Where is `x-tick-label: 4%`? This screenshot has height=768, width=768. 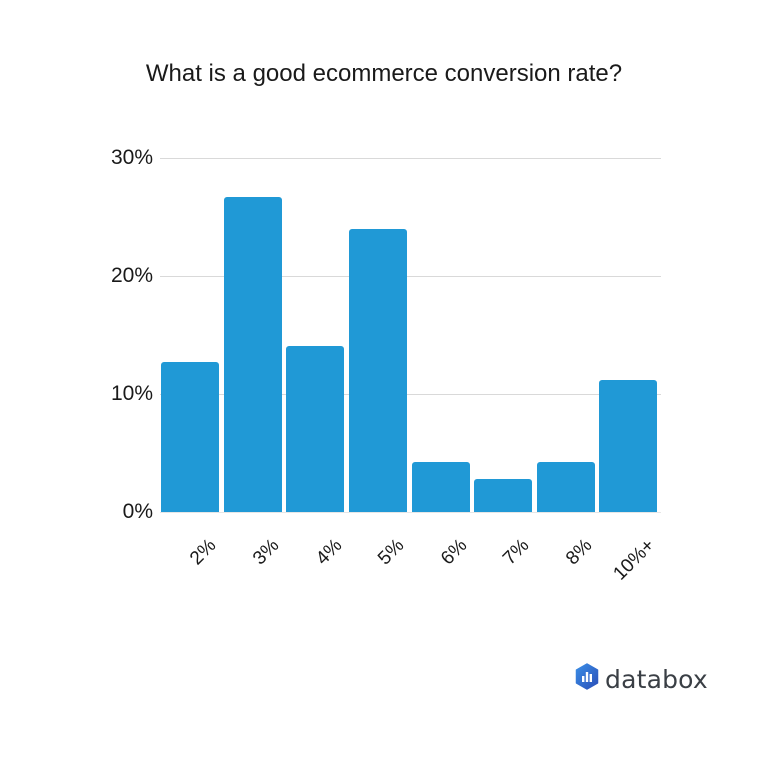 x-tick-label: 4% is located at coordinates (328, 552).